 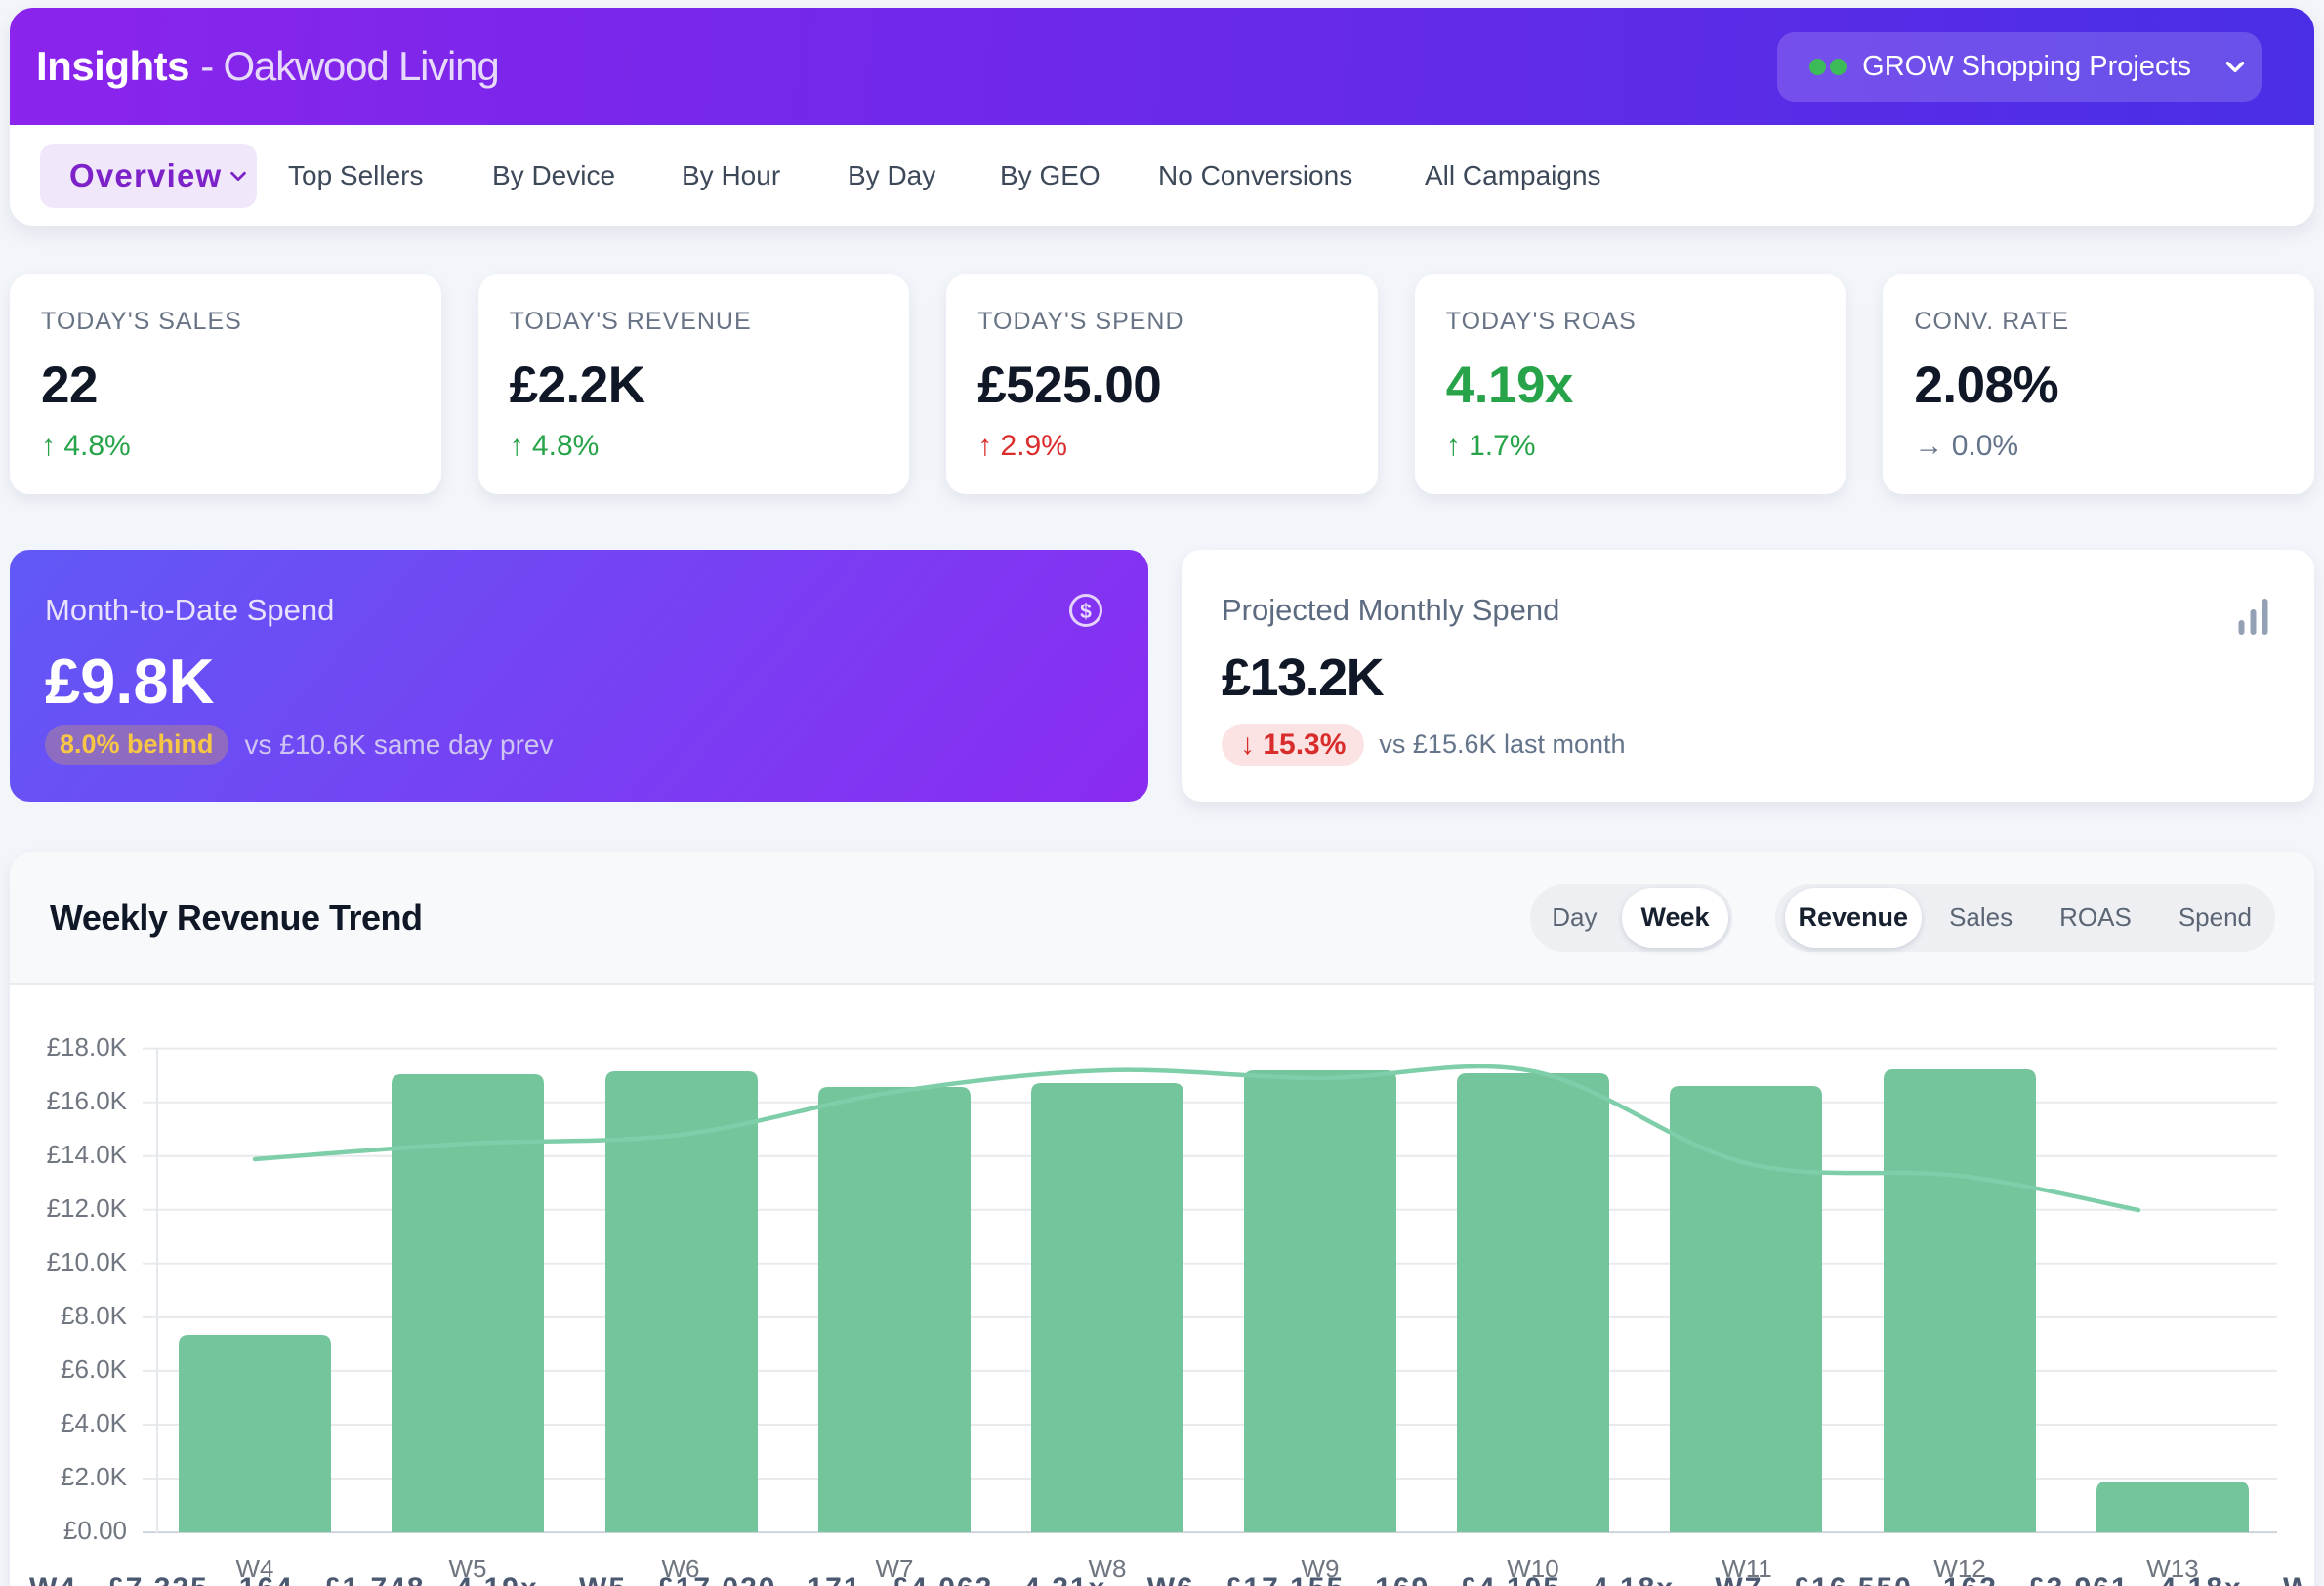 I want to click on svg-text: W5, so click(x=468, y=1568).